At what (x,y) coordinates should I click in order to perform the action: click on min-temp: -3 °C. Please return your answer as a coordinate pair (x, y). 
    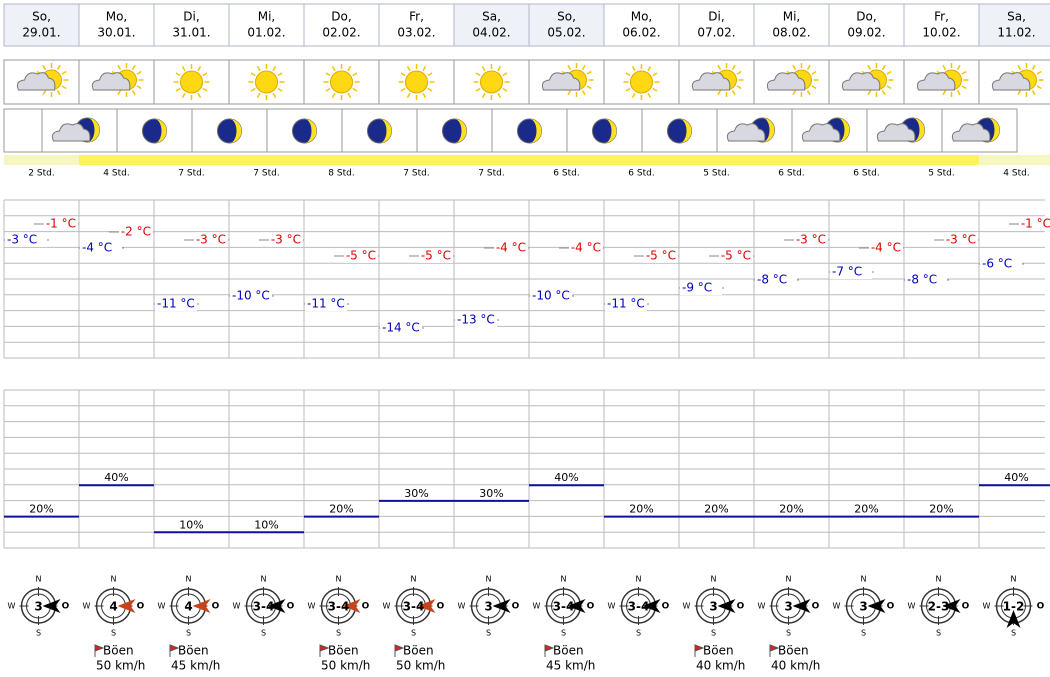
    Looking at the image, I should click on (22, 240).